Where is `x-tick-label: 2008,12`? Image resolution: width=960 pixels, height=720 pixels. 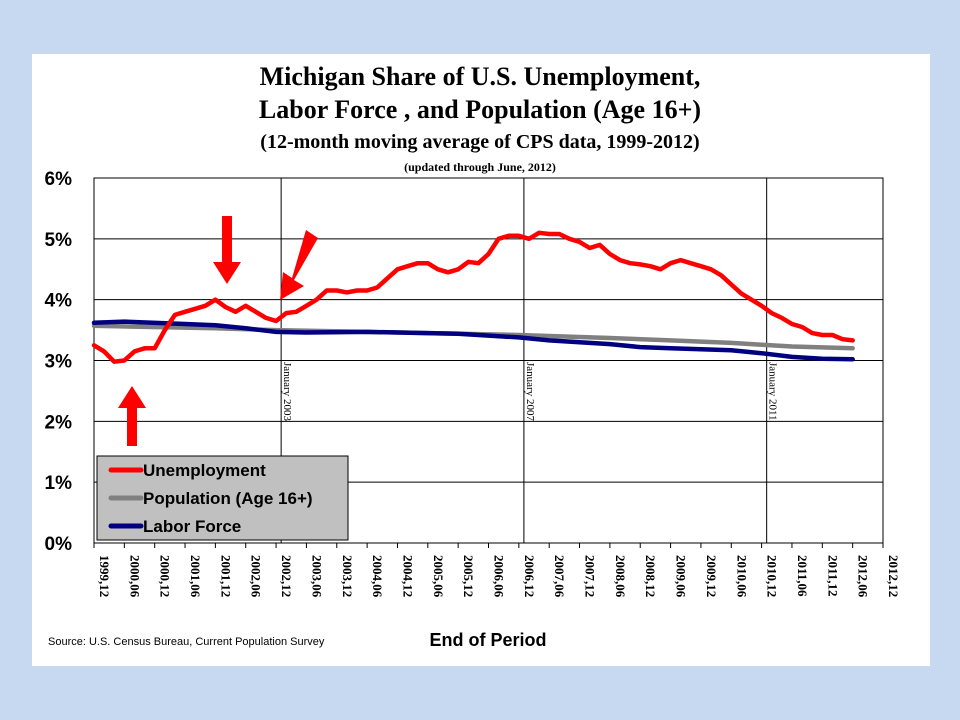
x-tick-label: 2008,12 is located at coordinates (650, 576).